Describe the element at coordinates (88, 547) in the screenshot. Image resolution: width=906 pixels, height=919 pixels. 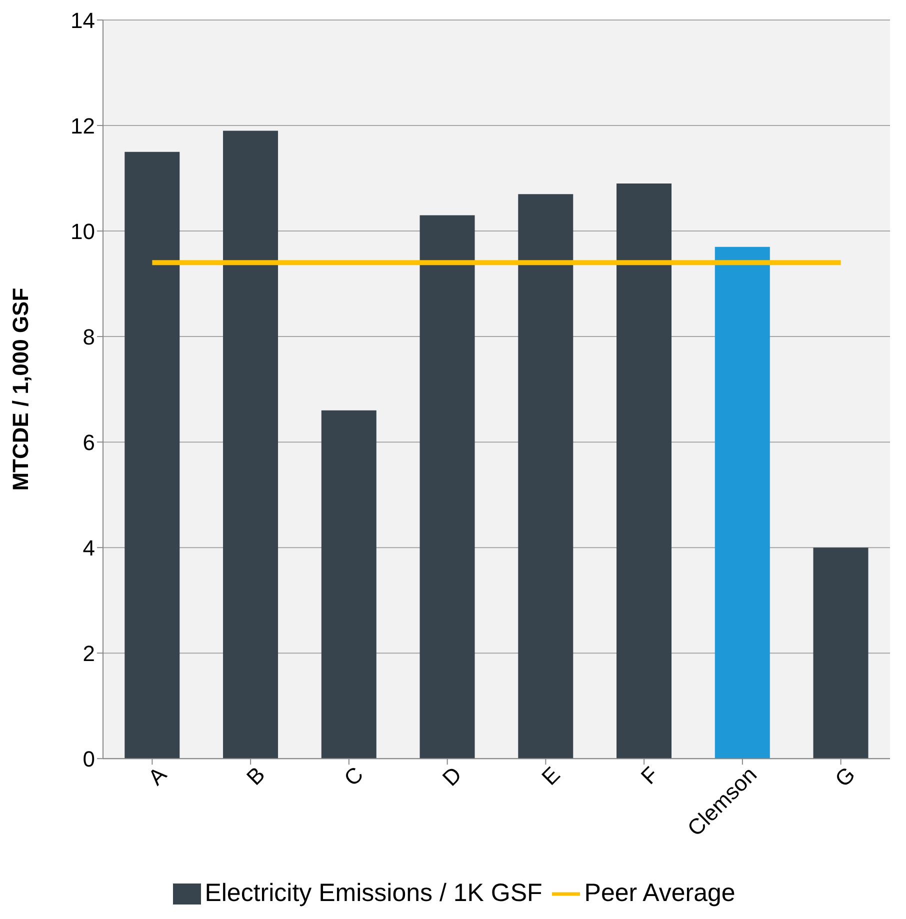
I see `y-tick-label: 4` at that location.